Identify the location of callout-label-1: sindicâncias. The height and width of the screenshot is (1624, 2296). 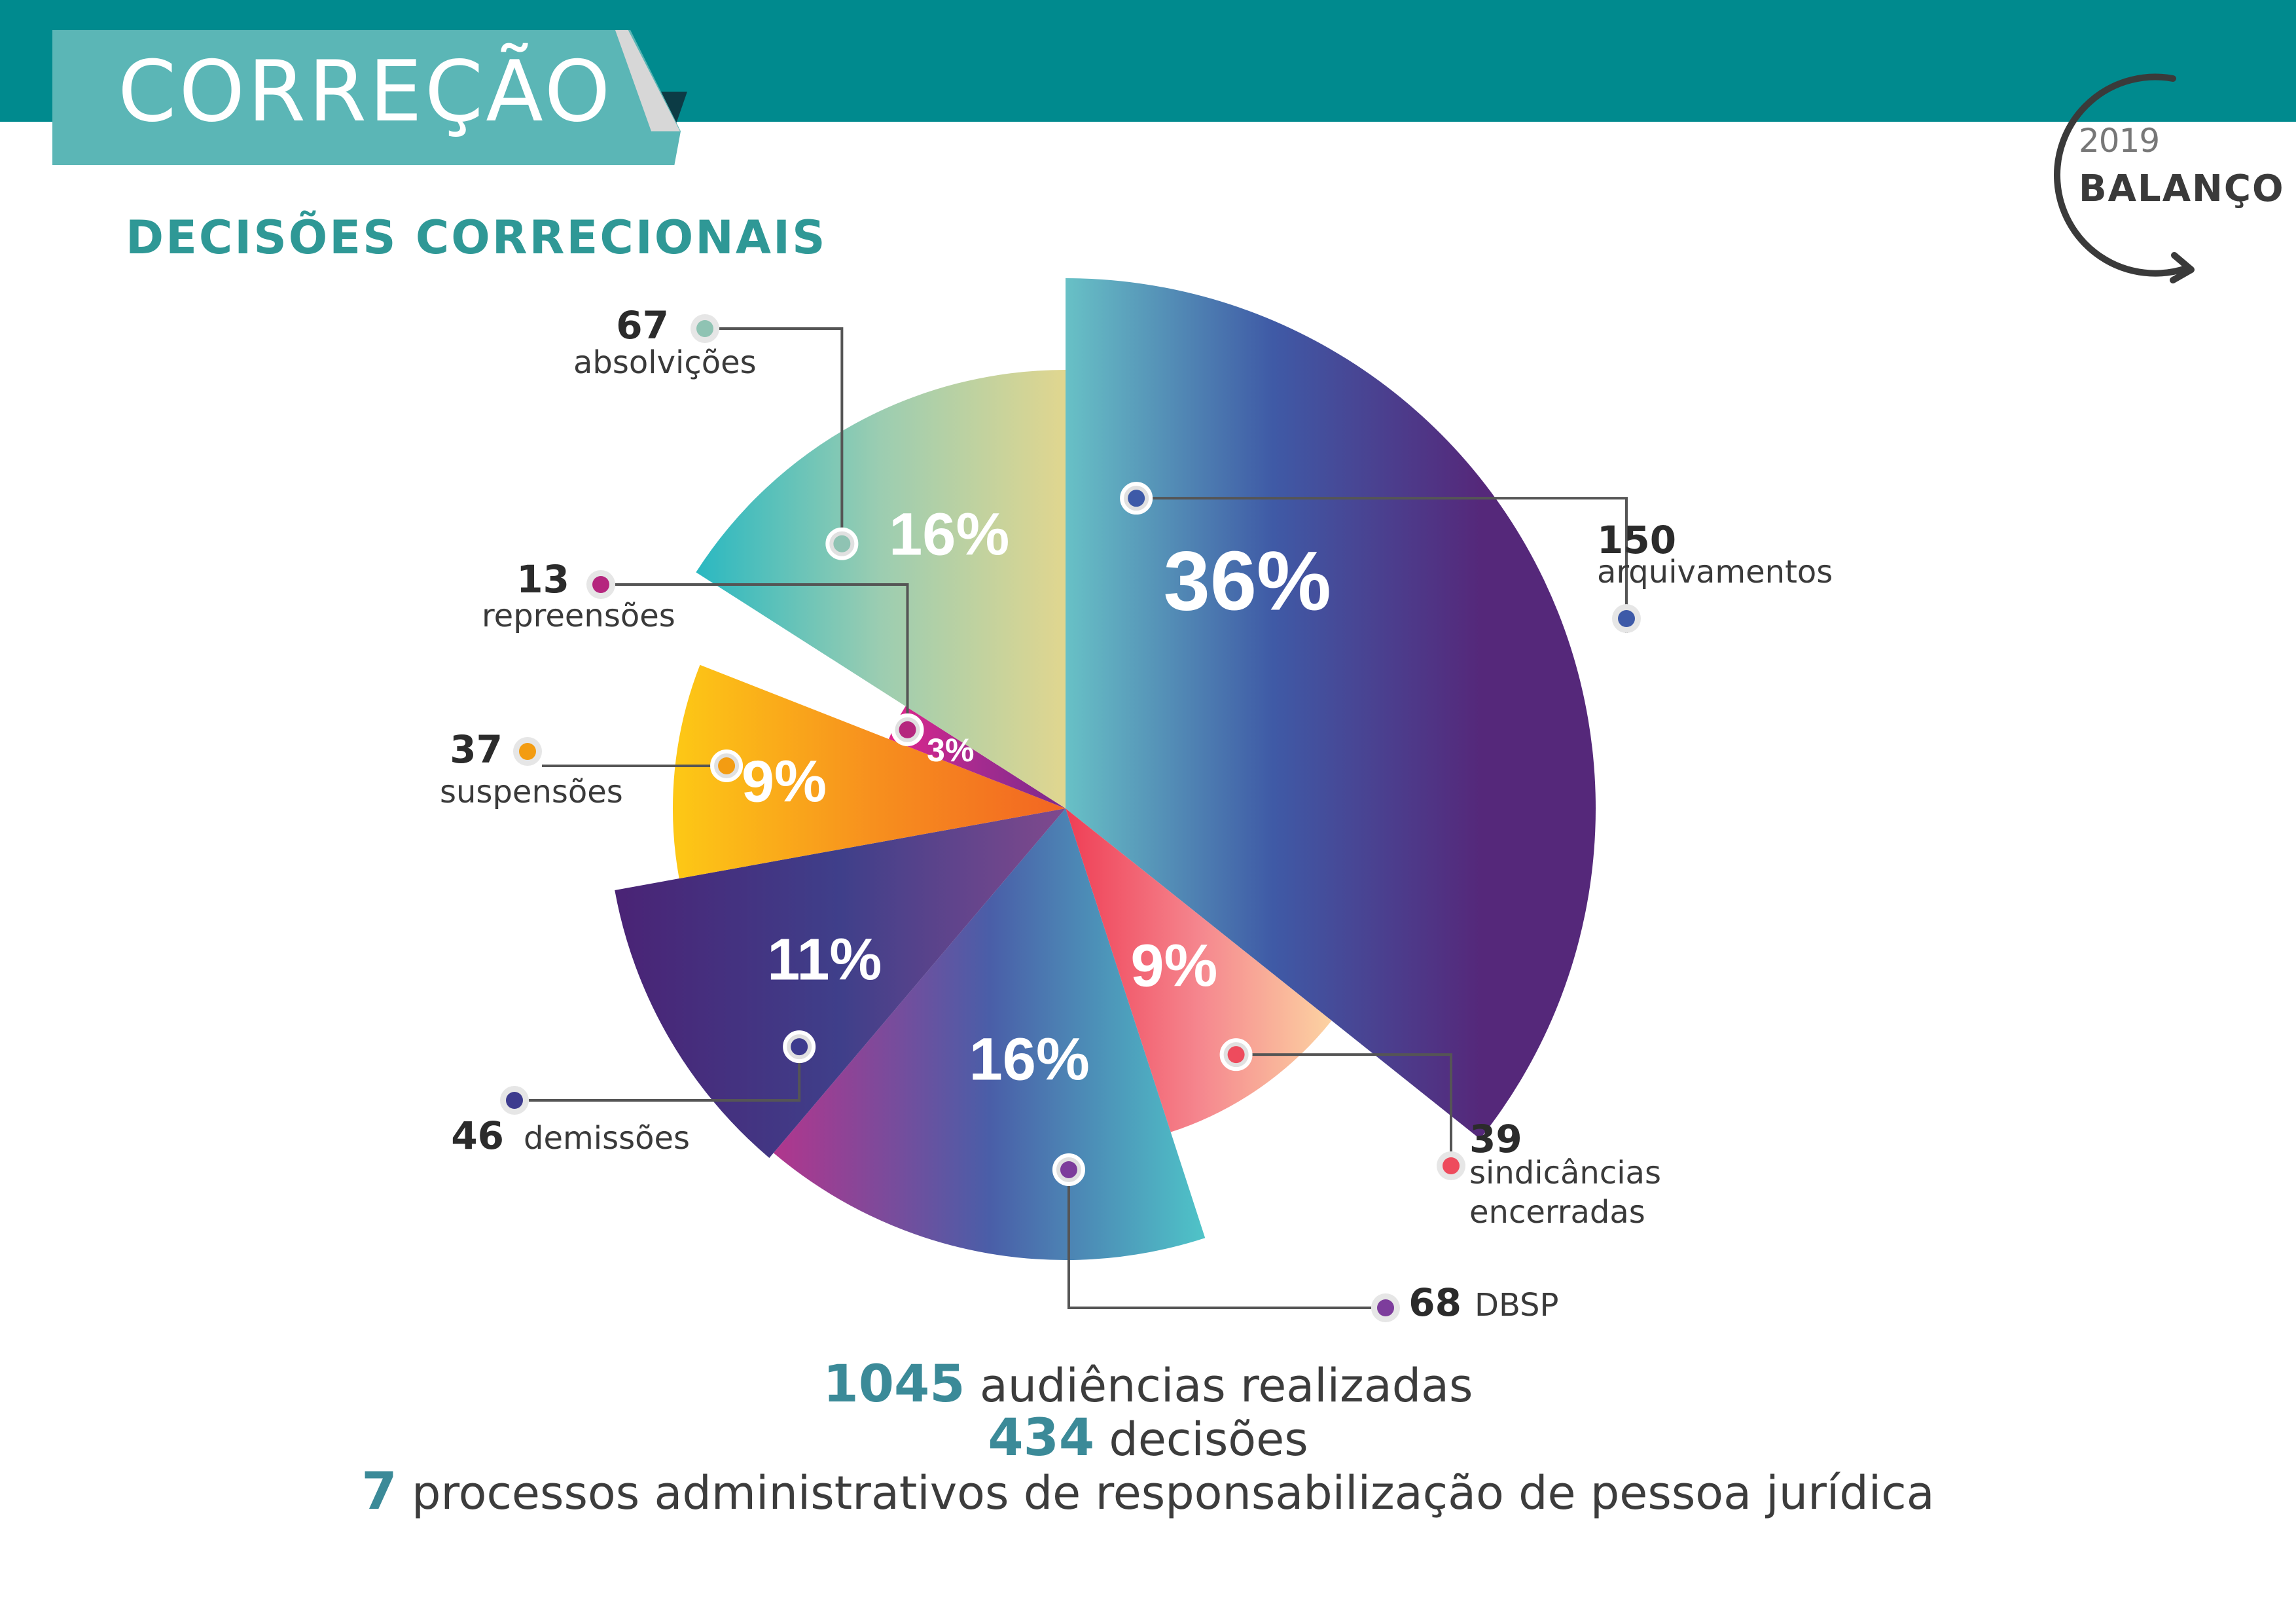
(1565, 1173).